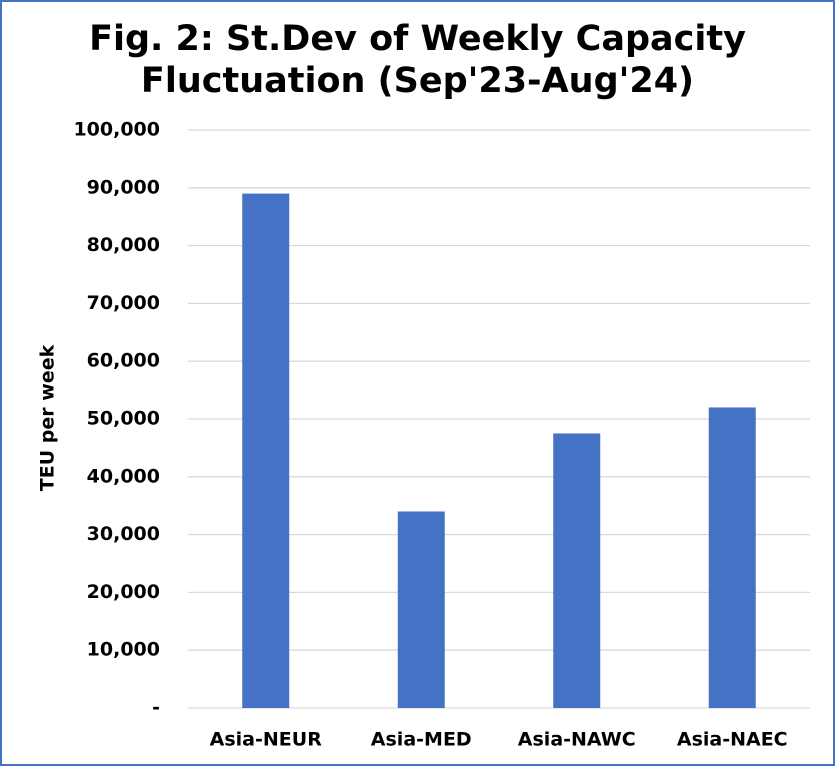  What do you see at coordinates (123, 187) in the screenshot?
I see `y-tick-label: 90,000` at bounding box center [123, 187].